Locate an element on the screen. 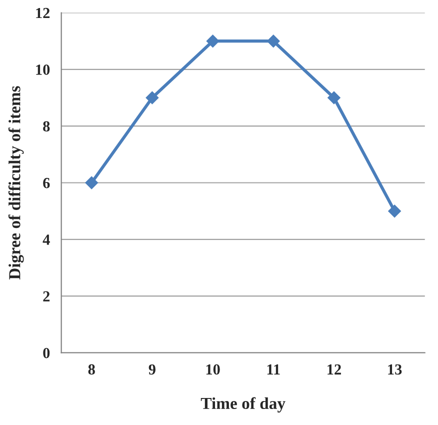 Image resolution: width=438 pixels, height=425 pixels. y-tick-label: 10 is located at coordinates (43, 69).